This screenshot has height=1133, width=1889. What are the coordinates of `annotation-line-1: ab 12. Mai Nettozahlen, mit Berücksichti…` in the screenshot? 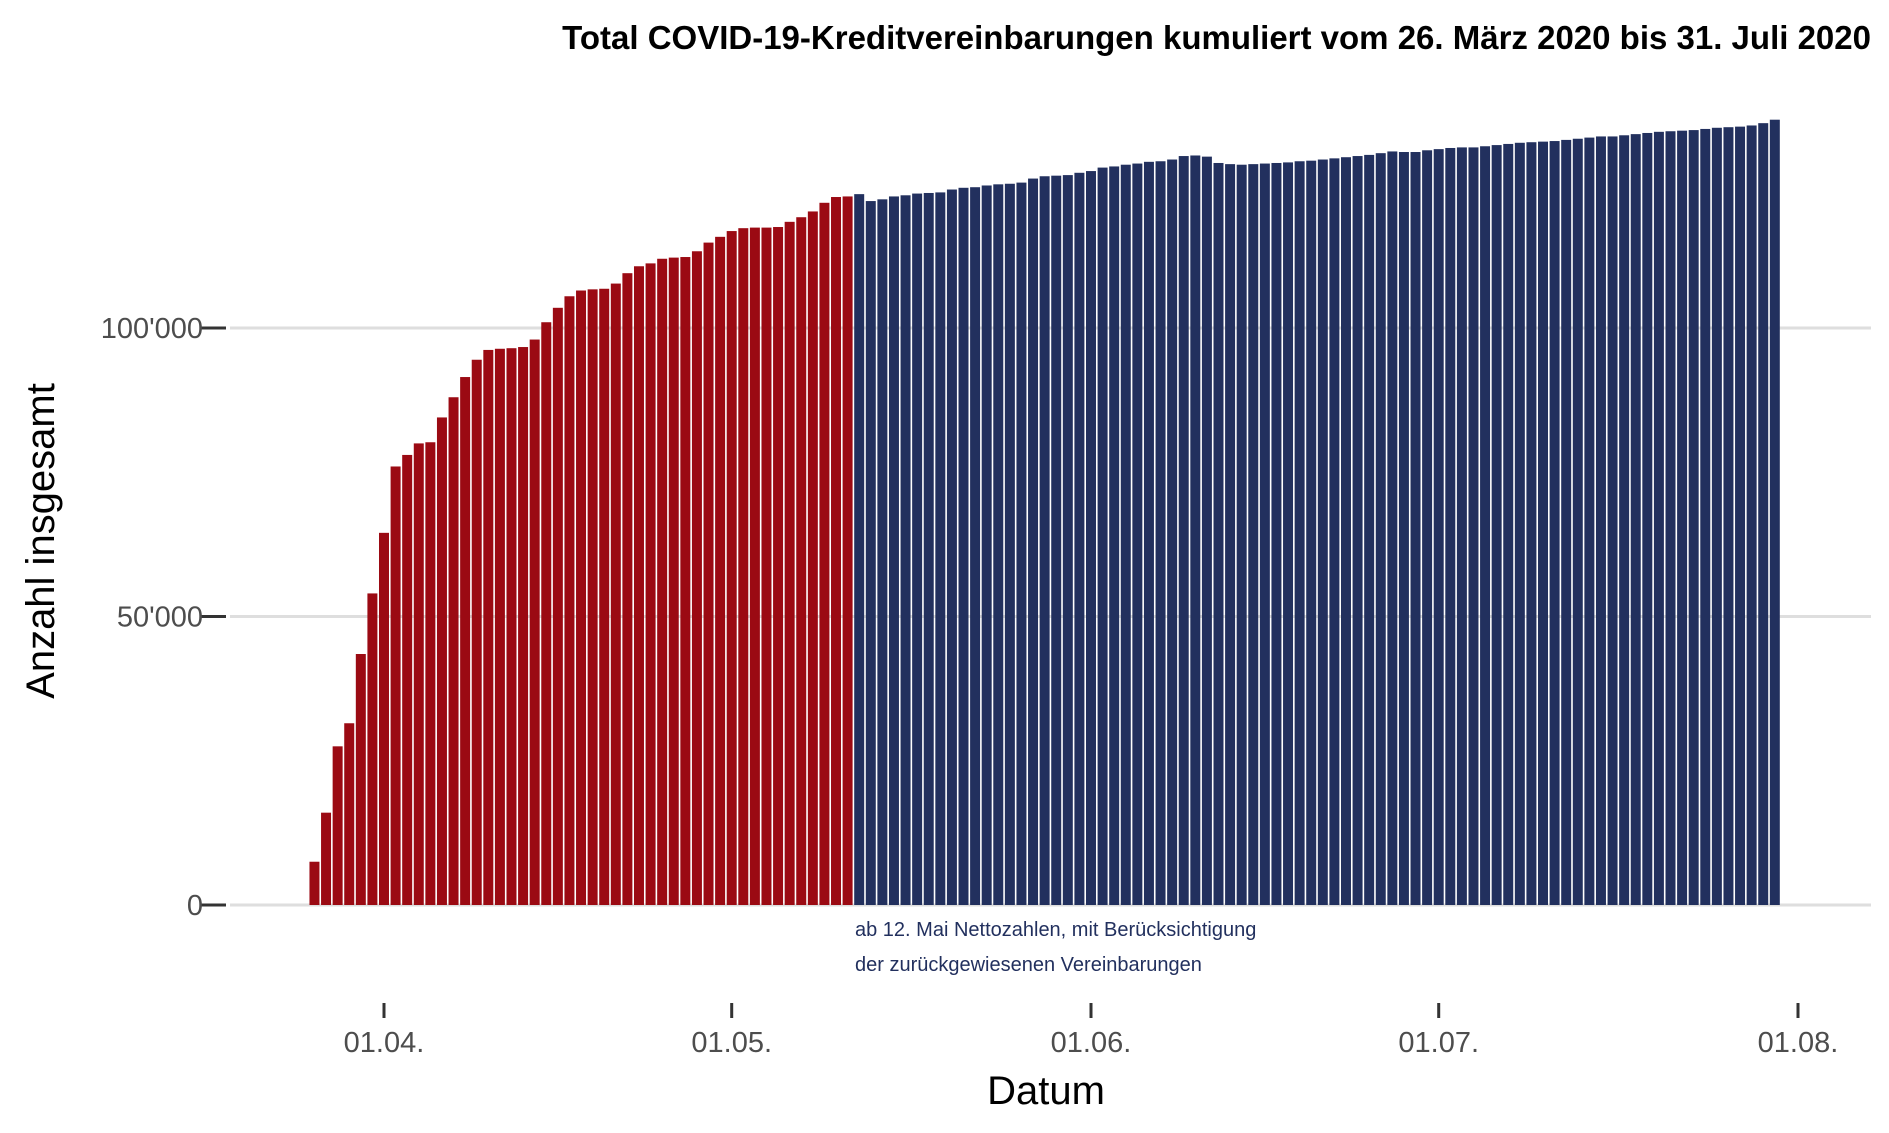 It's located at (1055, 930).